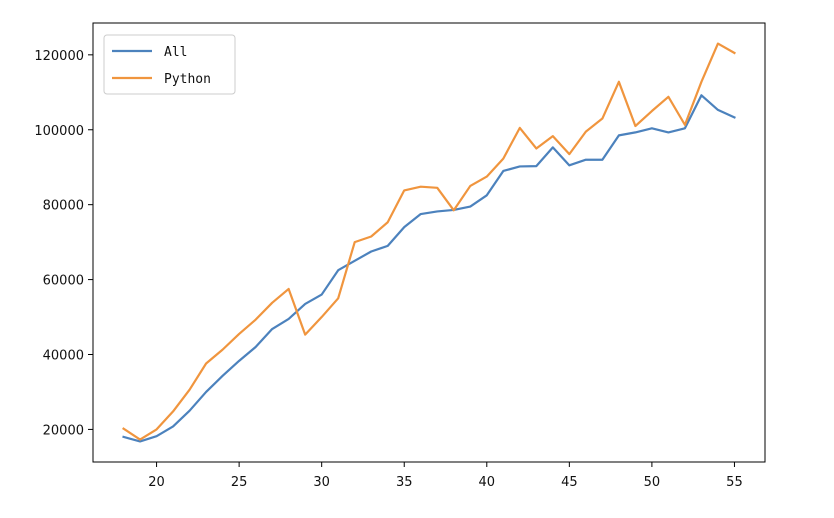 This screenshot has width=834, height=518. Describe the element at coordinates (652, 482) in the screenshot. I see `x-tick-label: 50` at that location.